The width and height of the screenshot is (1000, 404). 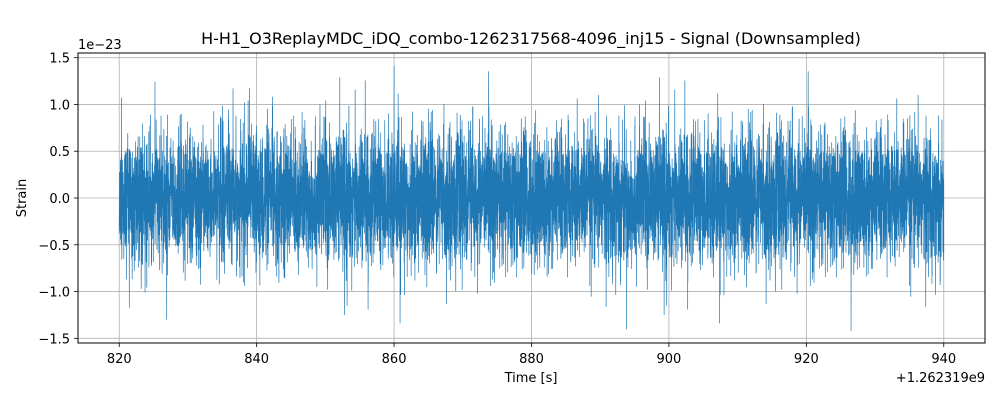 I want to click on y-tick-label: −0.5, so click(x=54, y=246).